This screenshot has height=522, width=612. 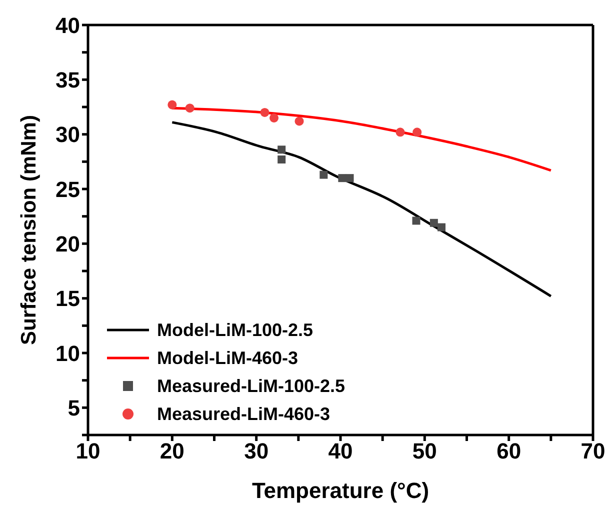 I want to click on legend-label: Measured-LiM-100-2.5, so click(x=251, y=386).